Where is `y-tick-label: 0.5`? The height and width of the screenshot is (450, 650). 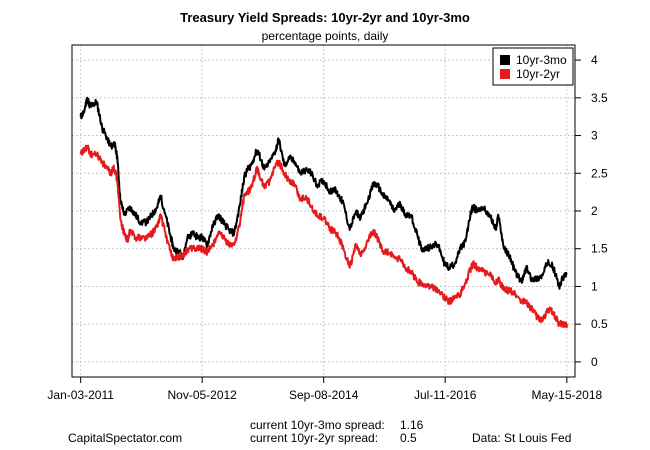
y-tick-label: 0.5 is located at coordinates (599, 324).